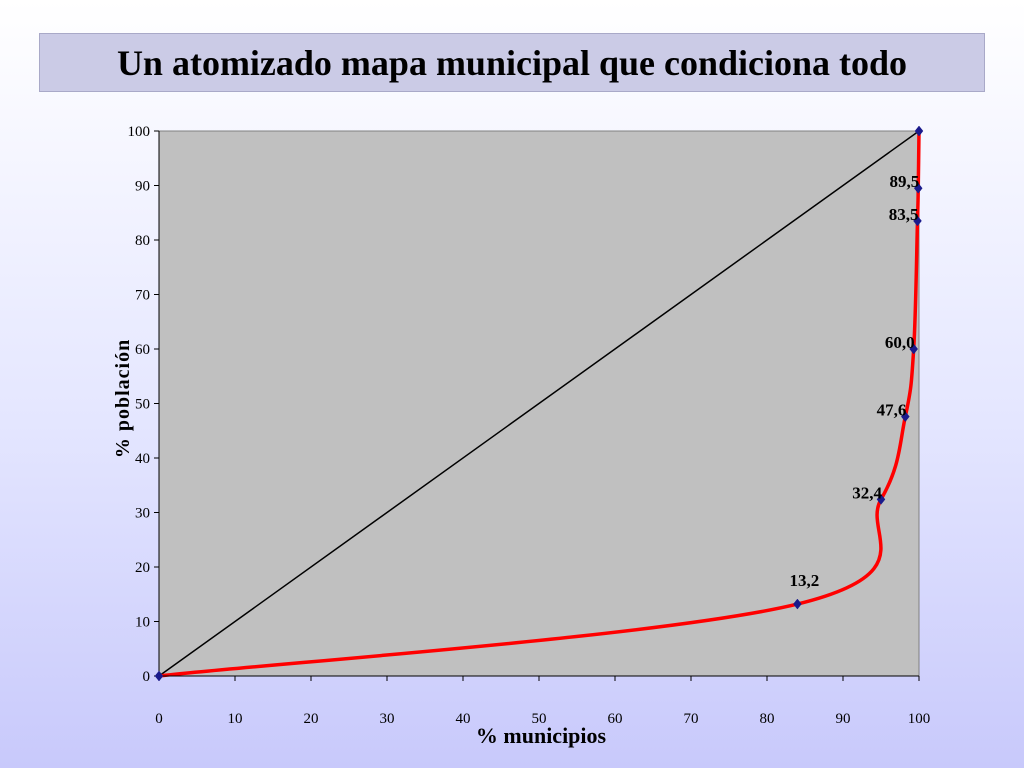  What do you see at coordinates (147, 677) in the screenshot?
I see `y-tick-label: 0` at bounding box center [147, 677].